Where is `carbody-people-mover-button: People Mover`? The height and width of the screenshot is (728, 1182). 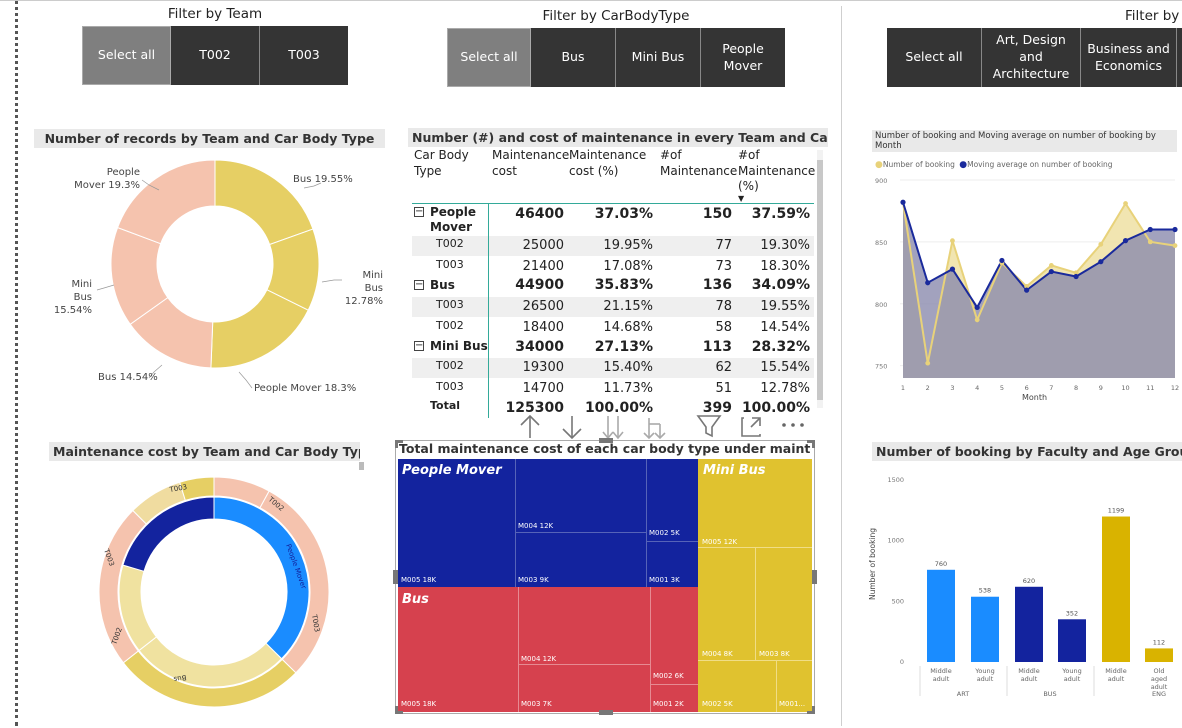 carbody-people-mover-button: People Mover is located at coordinates (743, 57).